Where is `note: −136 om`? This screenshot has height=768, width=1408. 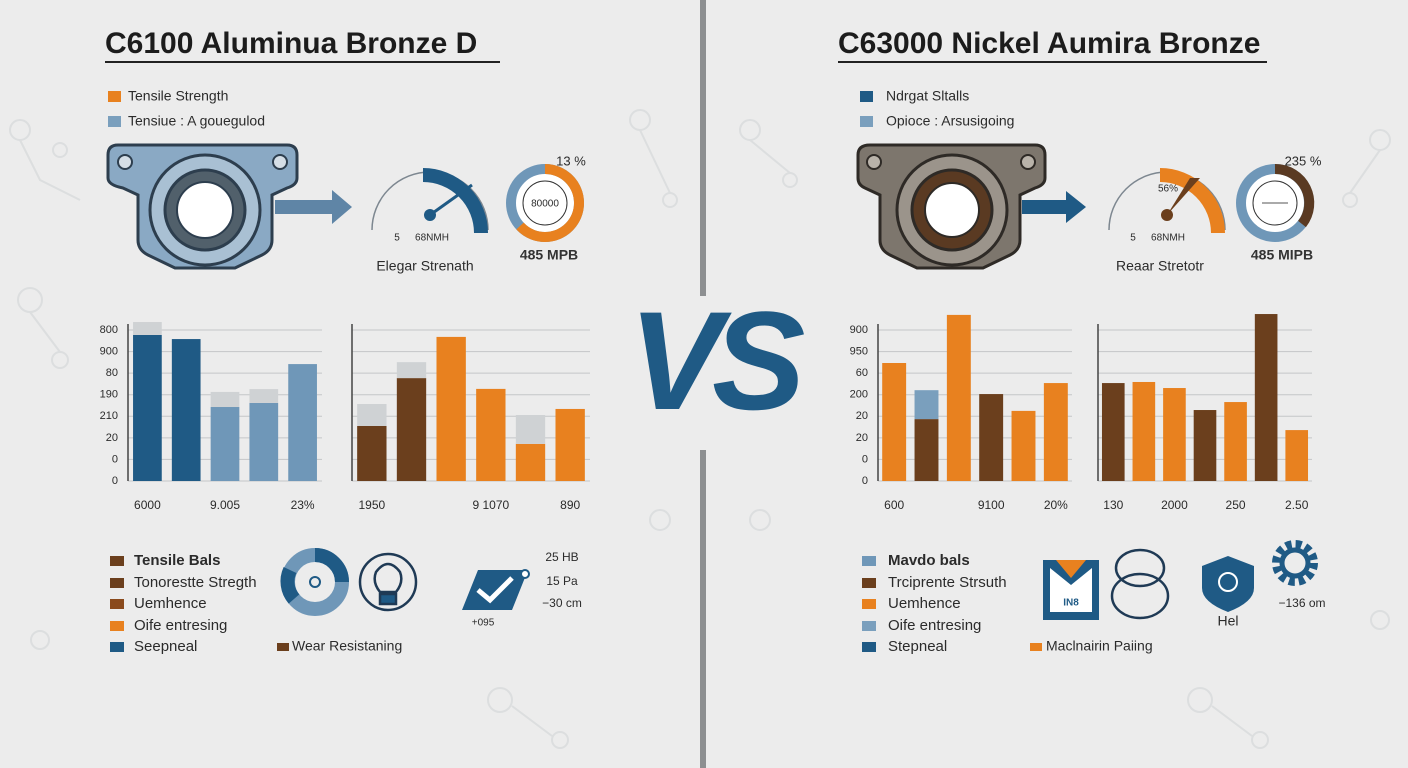
note: −136 om is located at coordinates (1301, 603).